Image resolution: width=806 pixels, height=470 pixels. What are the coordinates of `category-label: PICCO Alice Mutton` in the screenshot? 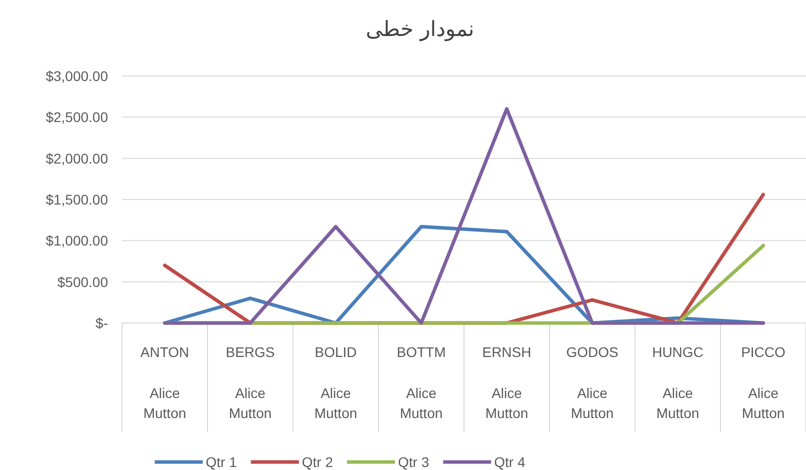 It's located at (763, 382).